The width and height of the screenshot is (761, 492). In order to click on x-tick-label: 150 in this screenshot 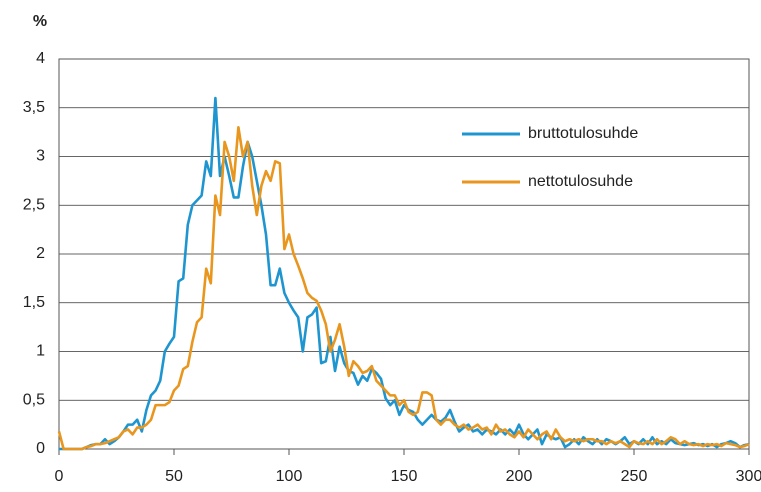, I will do `click(404, 476)`.